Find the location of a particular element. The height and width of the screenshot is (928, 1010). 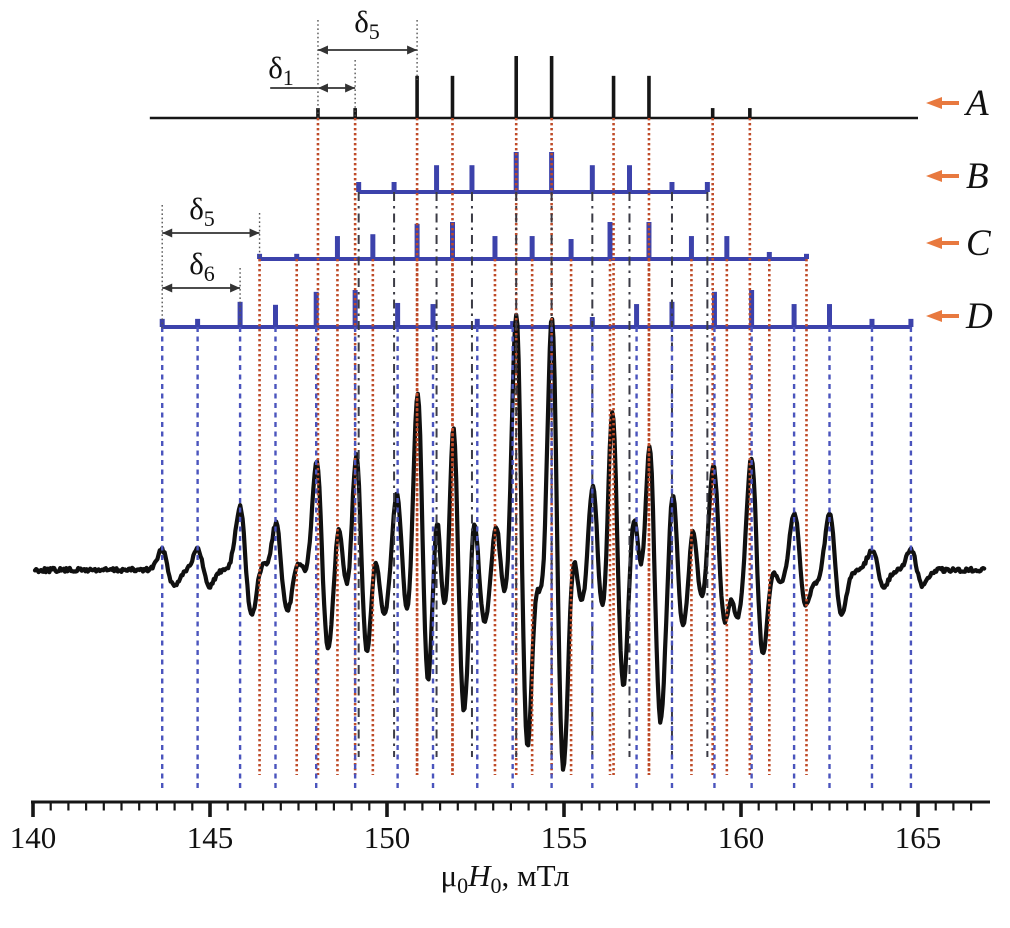

label-arrow-C is located at coordinates (934, 243).